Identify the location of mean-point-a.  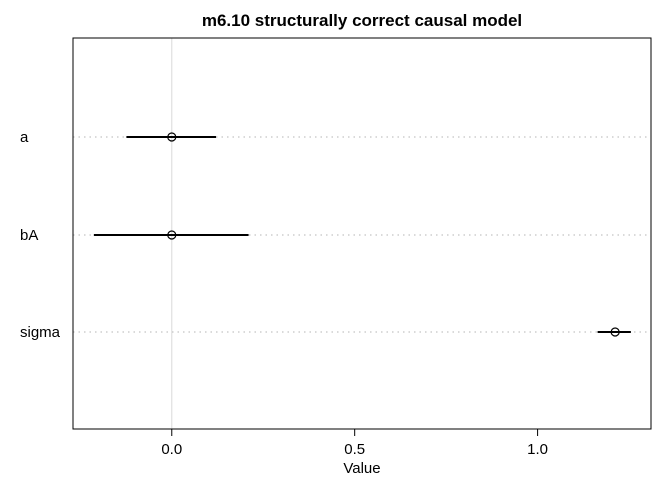
(172, 137).